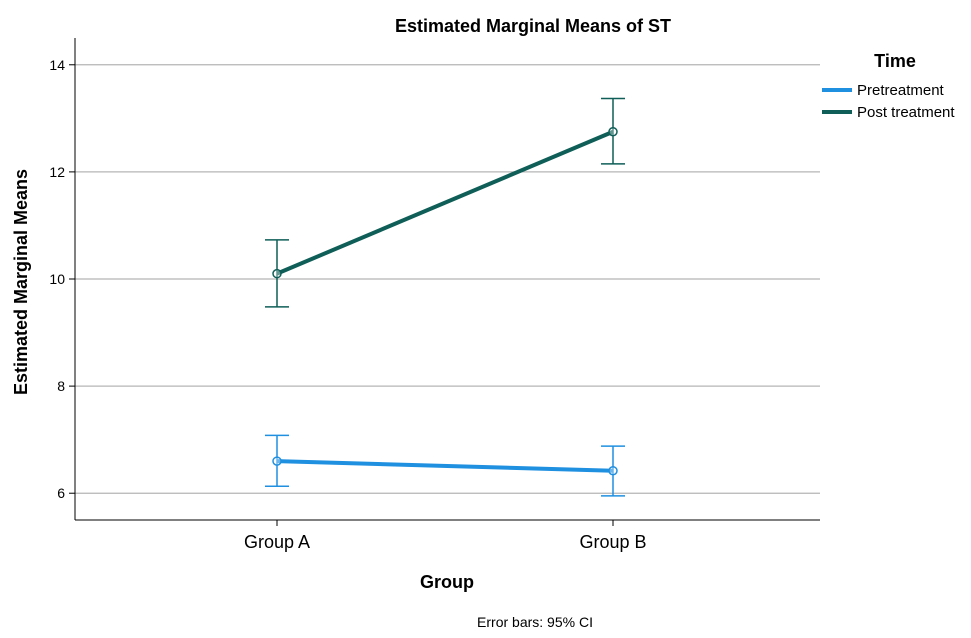  What do you see at coordinates (888, 101) in the screenshot?
I see `legend: Pretreatment Post treatment` at bounding box center [888, 101].